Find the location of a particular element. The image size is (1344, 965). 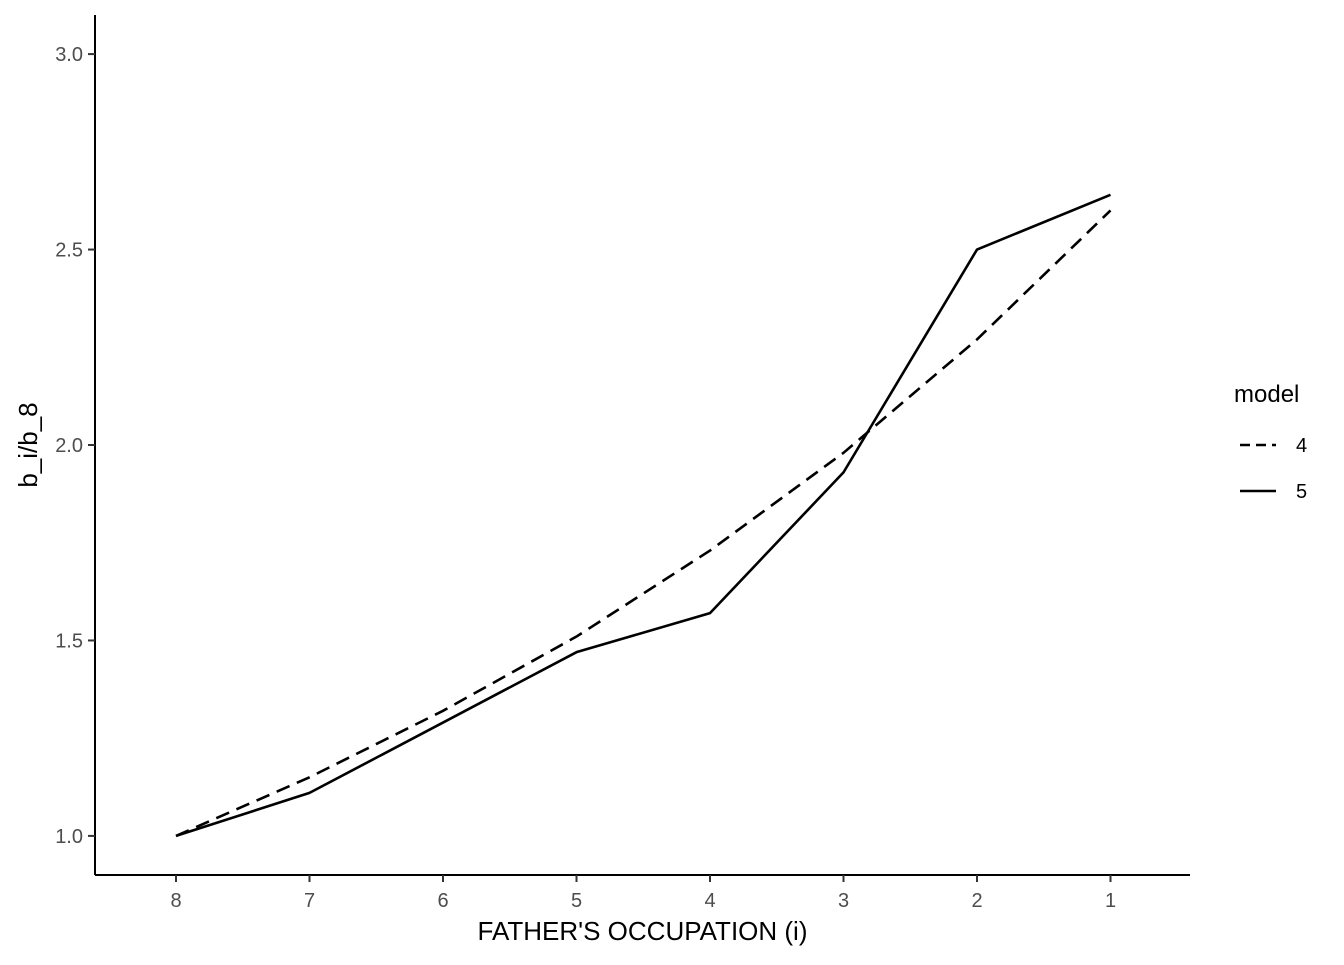

y-tick-label: 3.0 is located at coordinates (69, 55).